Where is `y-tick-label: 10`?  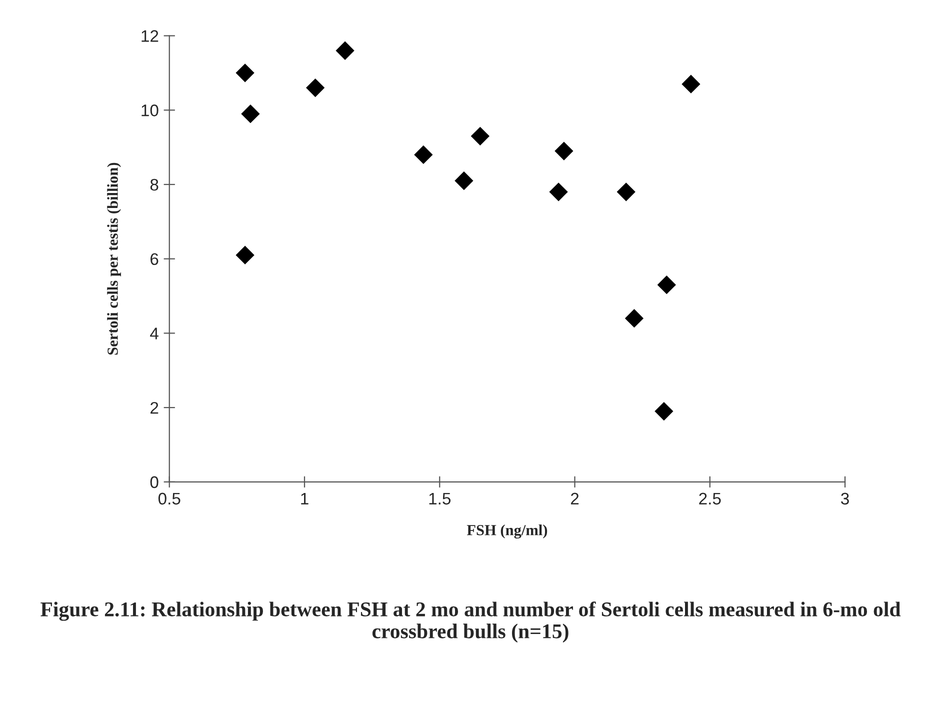 y-tick-label: 10 is located at coordinates (150, 110).